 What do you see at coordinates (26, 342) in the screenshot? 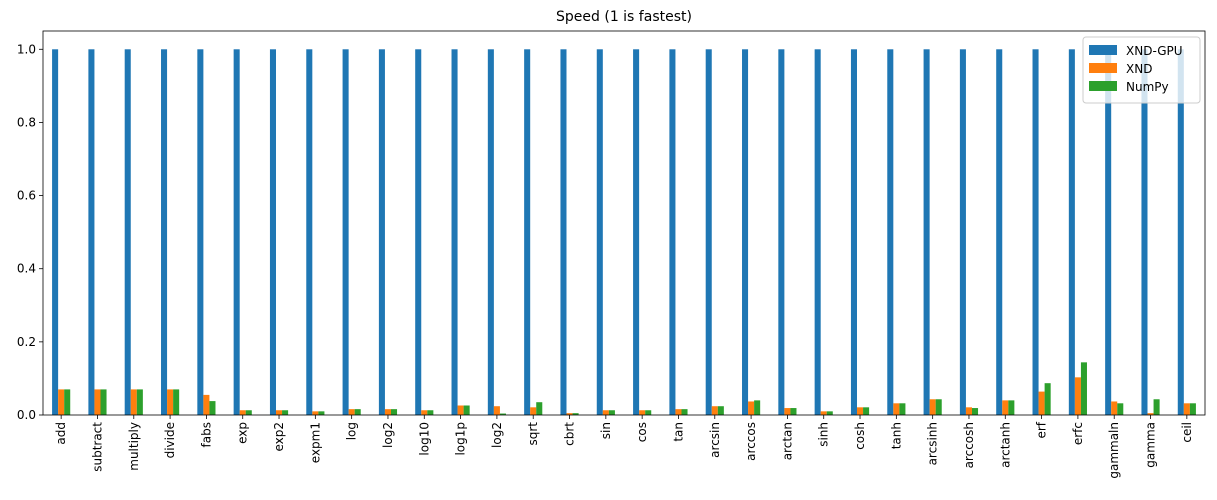
I see `y-tick-label: 0.2` at bounding box center [26, 342].